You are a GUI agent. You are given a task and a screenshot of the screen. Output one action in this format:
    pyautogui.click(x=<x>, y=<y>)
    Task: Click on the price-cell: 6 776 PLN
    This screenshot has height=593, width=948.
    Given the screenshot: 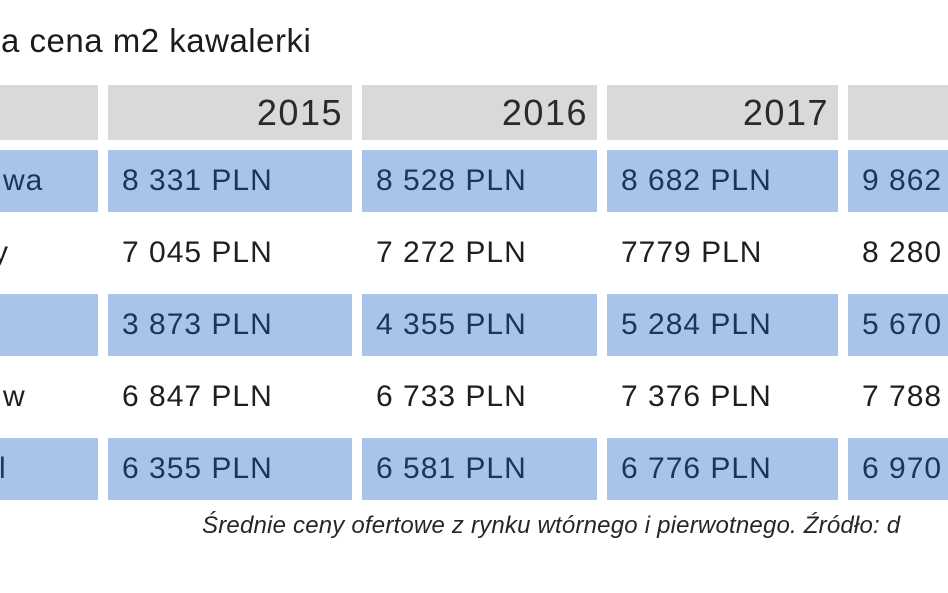 What is the action you would take?
    pyautogui.click(x=722, y=469)
    